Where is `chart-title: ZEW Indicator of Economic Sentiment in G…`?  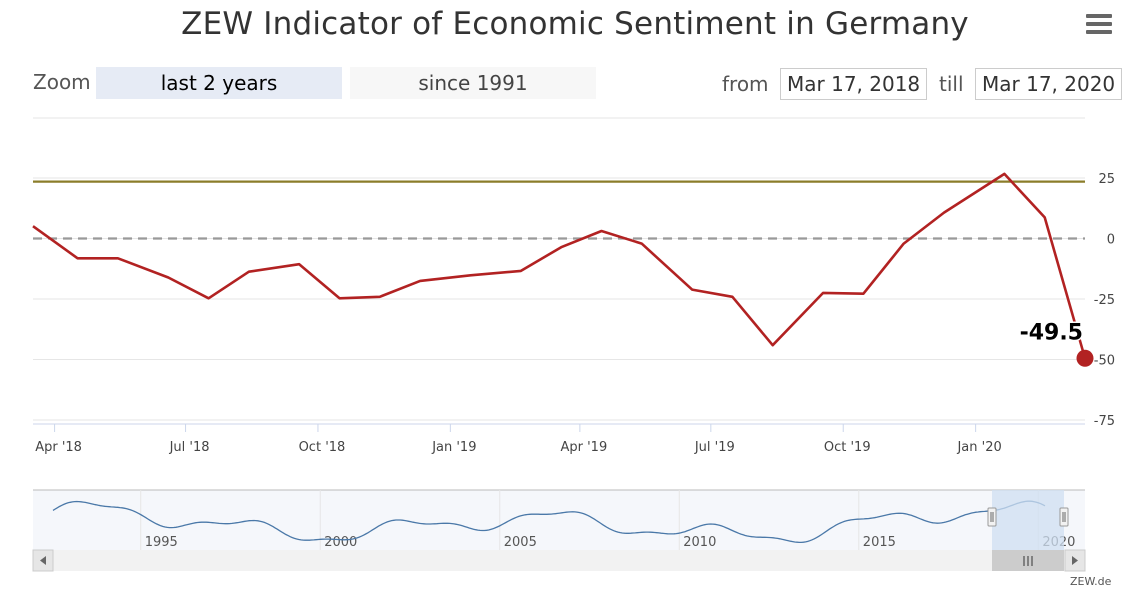 chart-title: ZEW Indicator of Economic Sentiment in G… is located at coordinates (575, 24).